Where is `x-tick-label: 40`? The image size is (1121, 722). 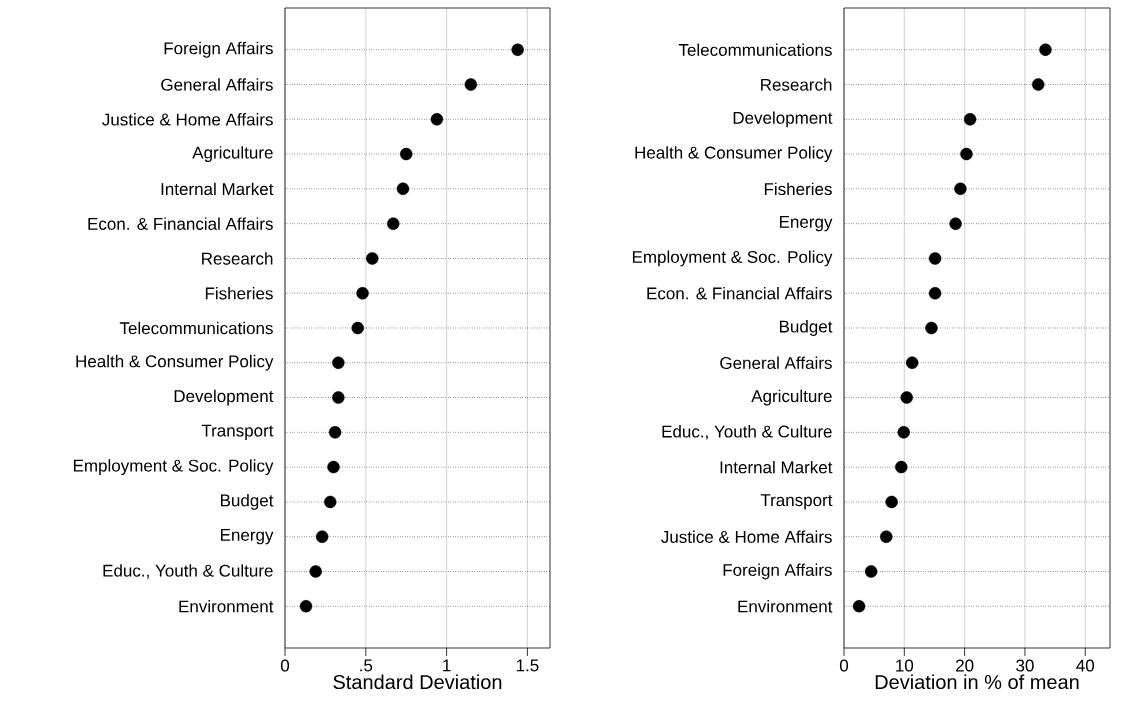
x-tick-label: 40 is located at coordinates (1085, 665).